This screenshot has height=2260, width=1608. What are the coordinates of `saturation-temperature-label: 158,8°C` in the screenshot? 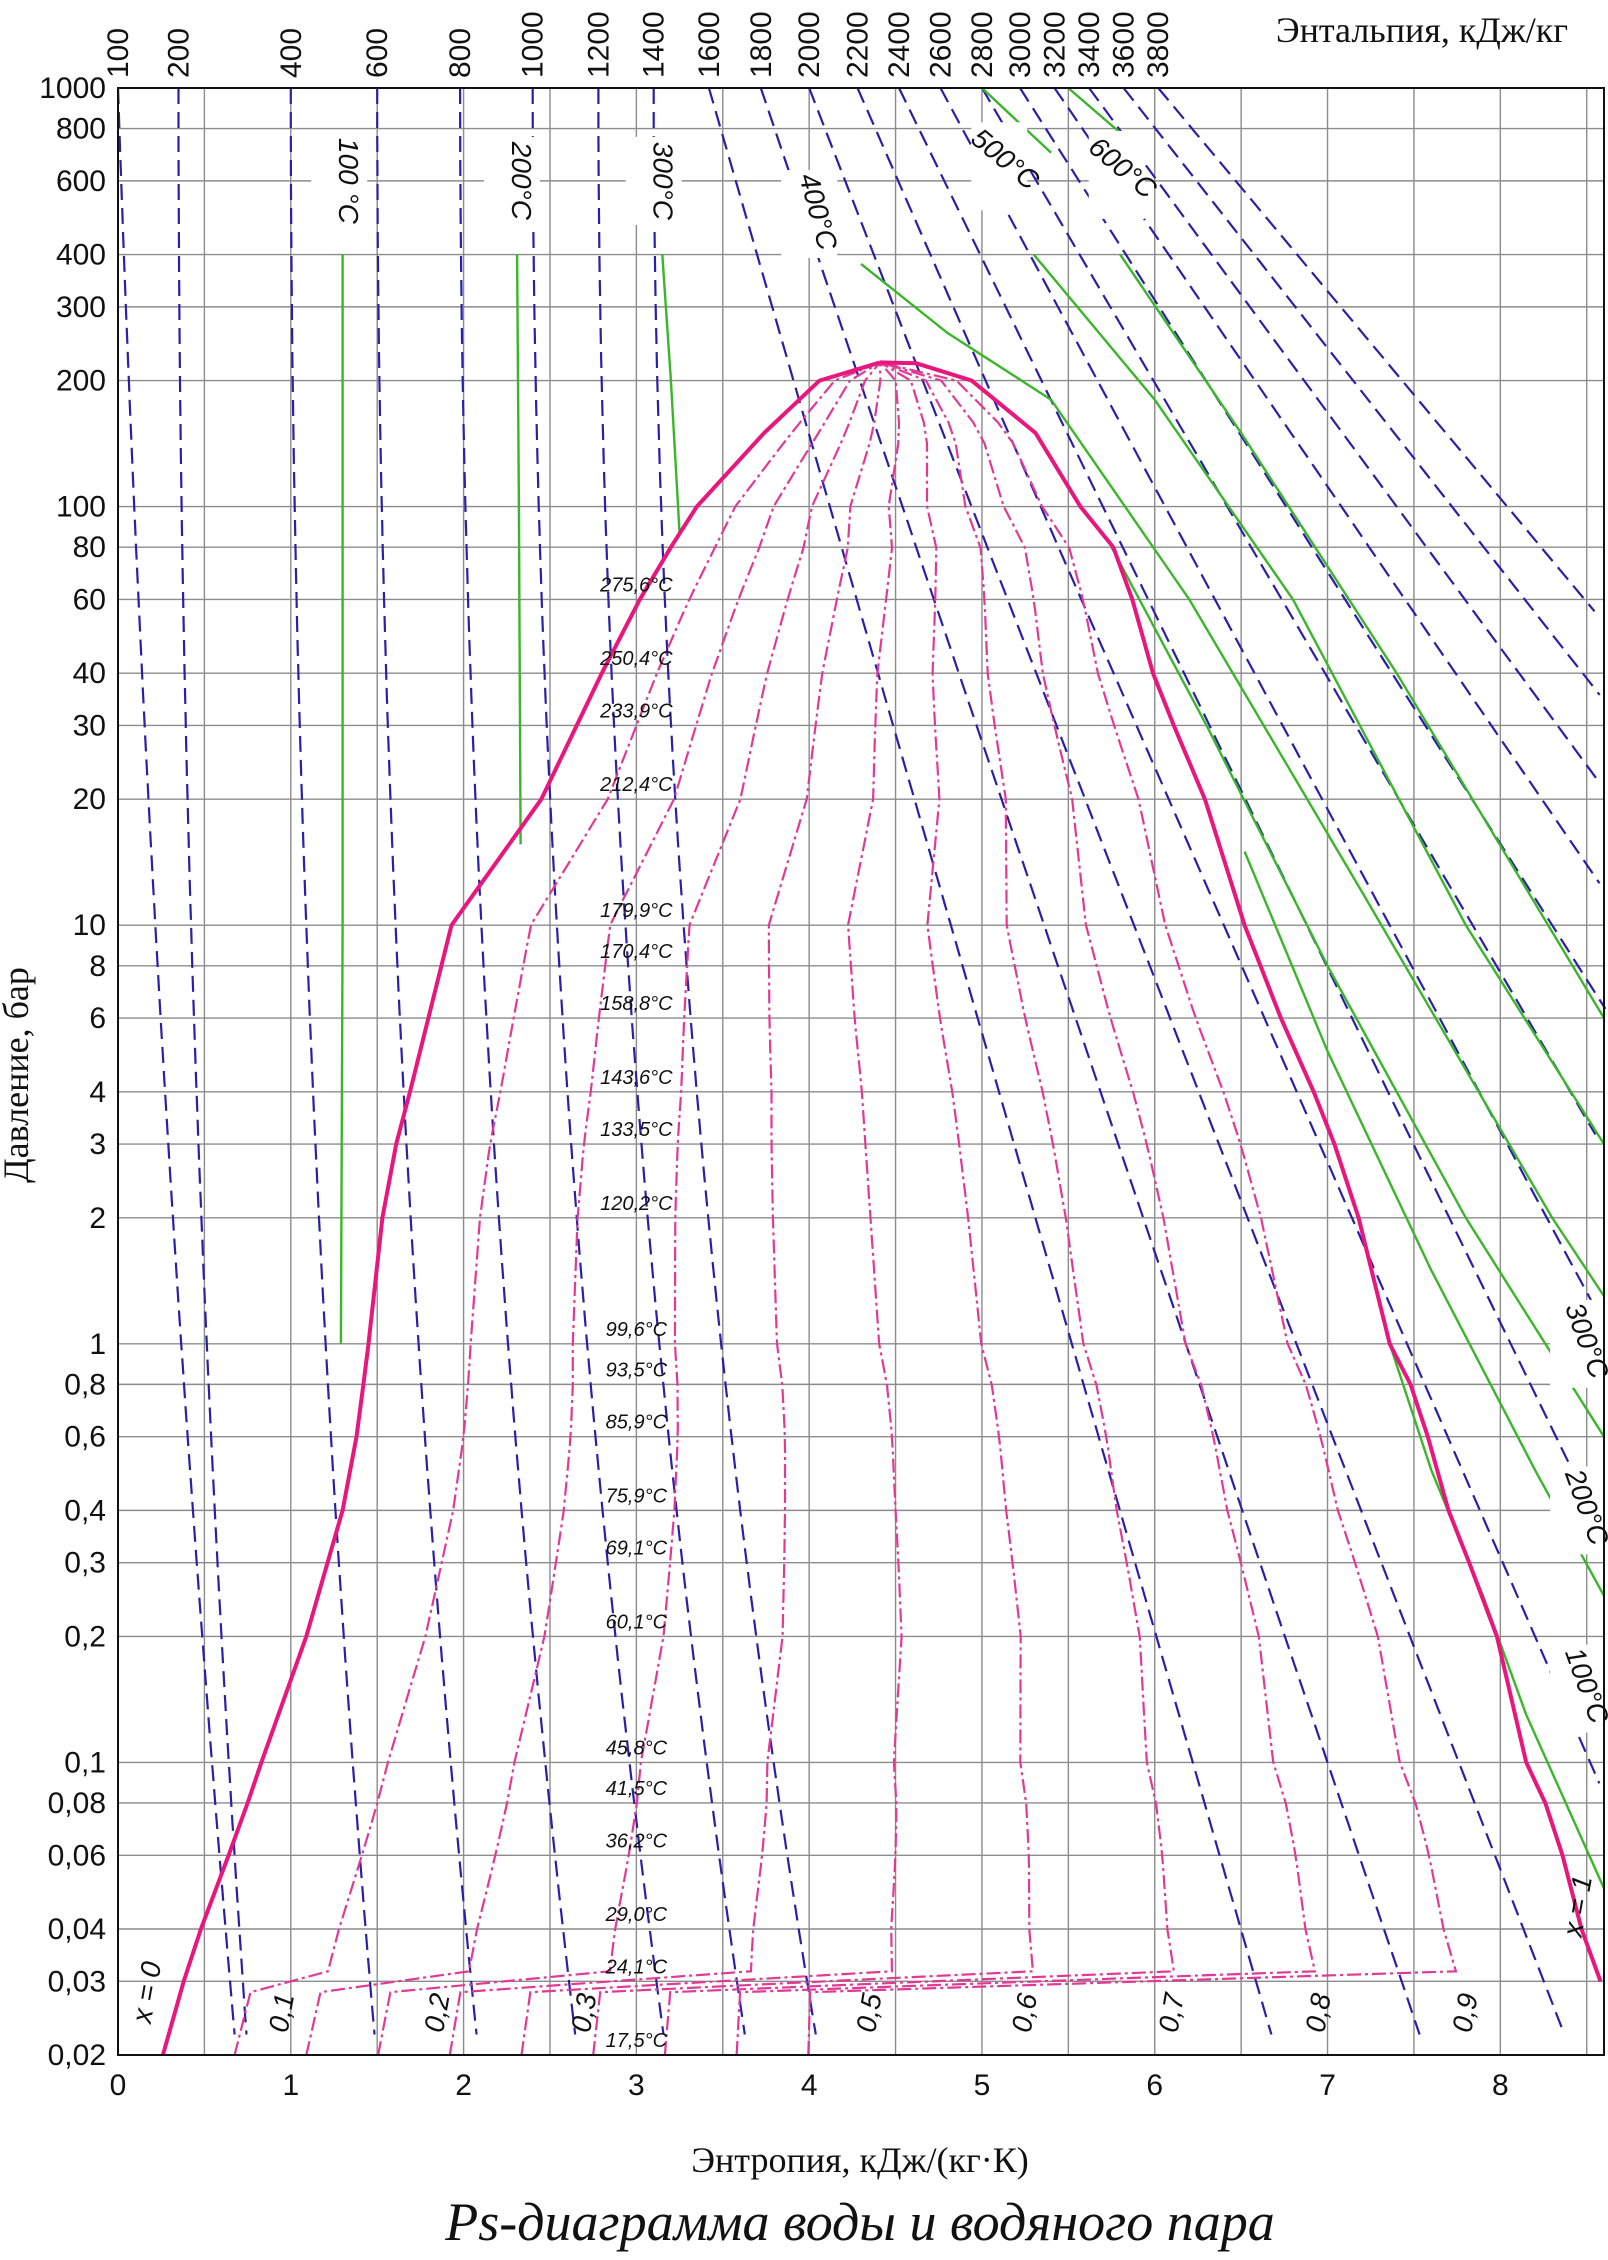 It's located at (636, 1004).